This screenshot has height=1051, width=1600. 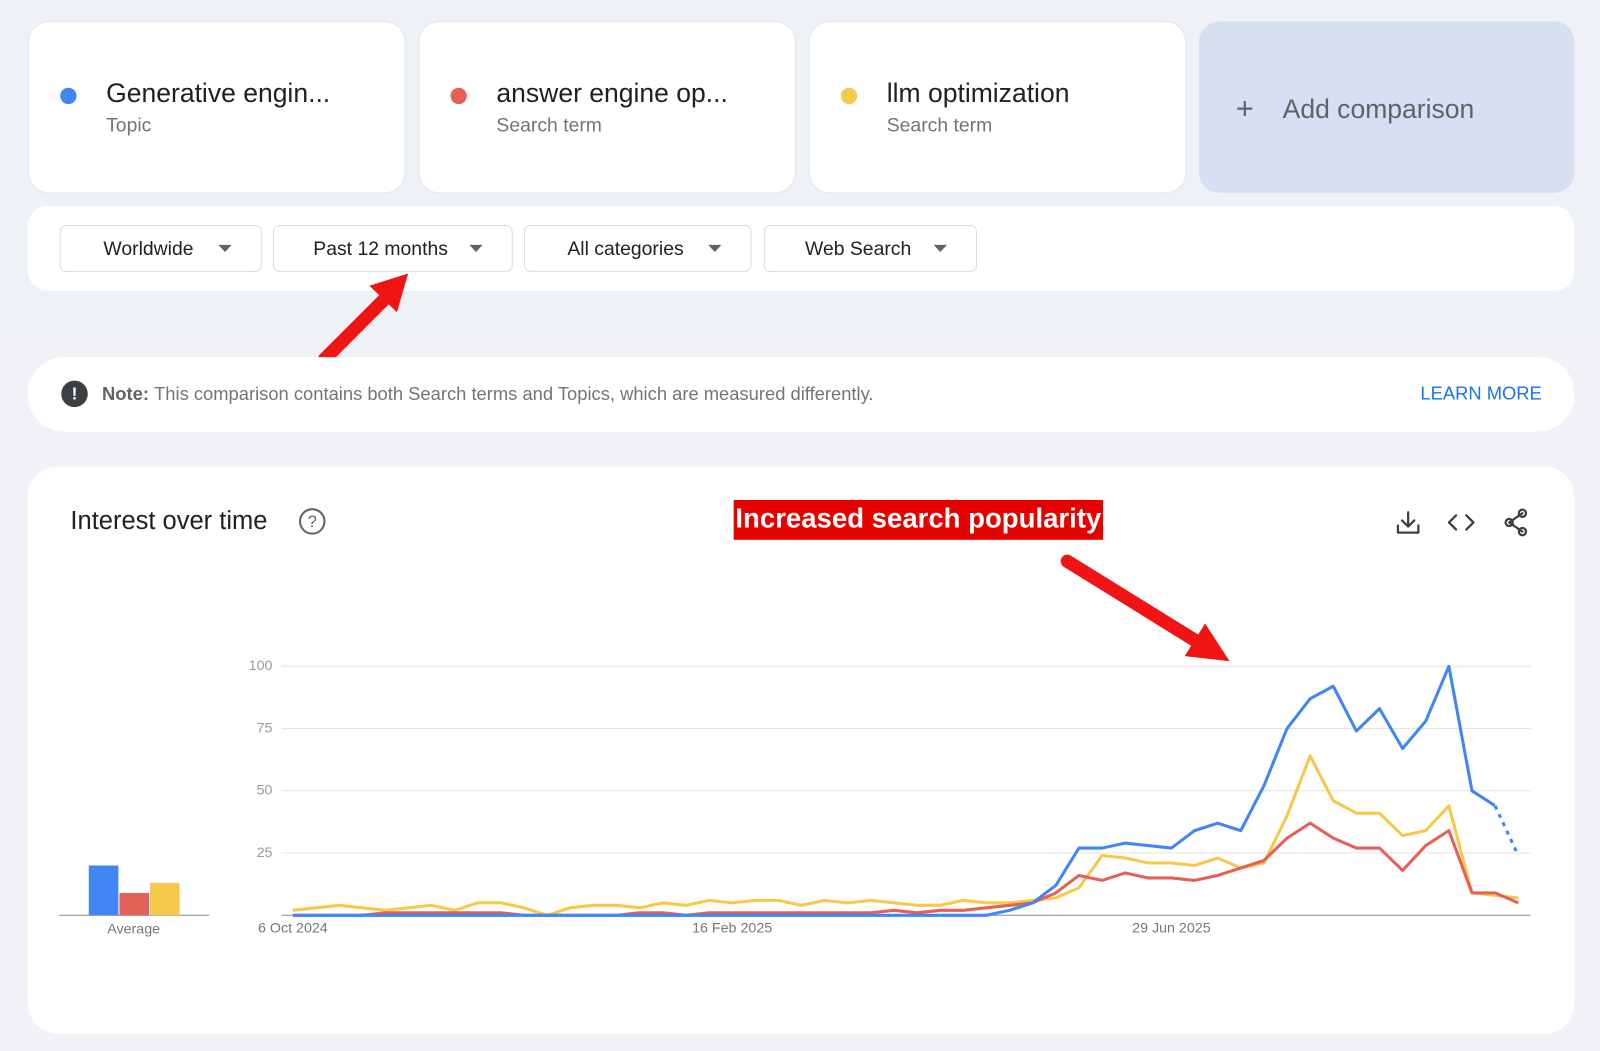 What do you see at coordinates (1516, 522) in the screenshot?
I see `share-icon` at bounding box center [1516, 522].